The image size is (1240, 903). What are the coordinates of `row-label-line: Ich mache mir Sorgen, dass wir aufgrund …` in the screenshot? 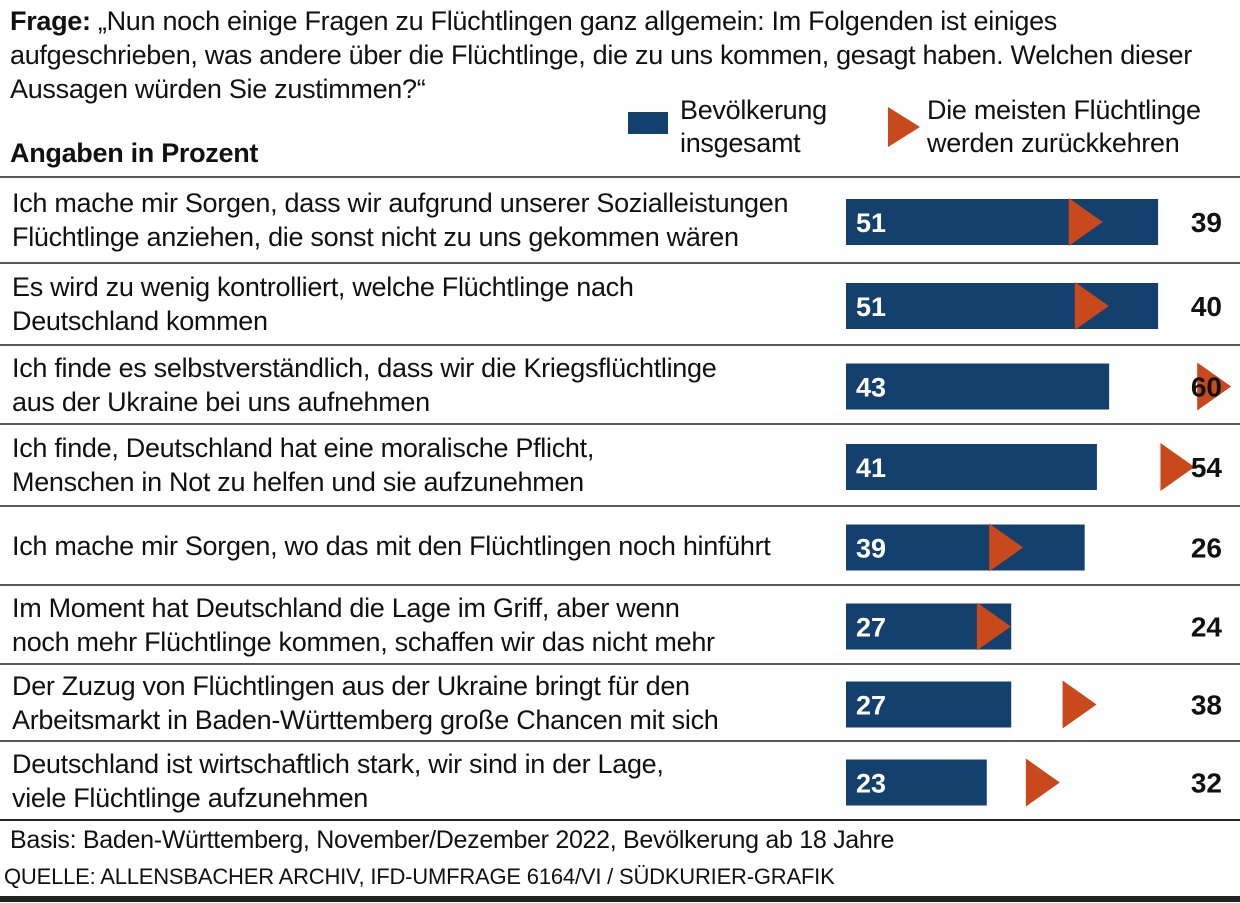 It's located at (400, 203).